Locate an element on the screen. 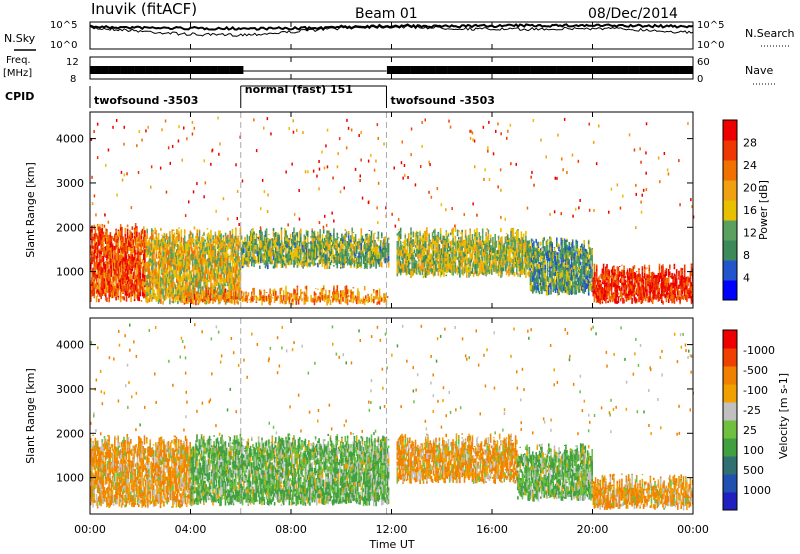  noise-right-tick-low: 10^0 is located at coordinates (710, 45).